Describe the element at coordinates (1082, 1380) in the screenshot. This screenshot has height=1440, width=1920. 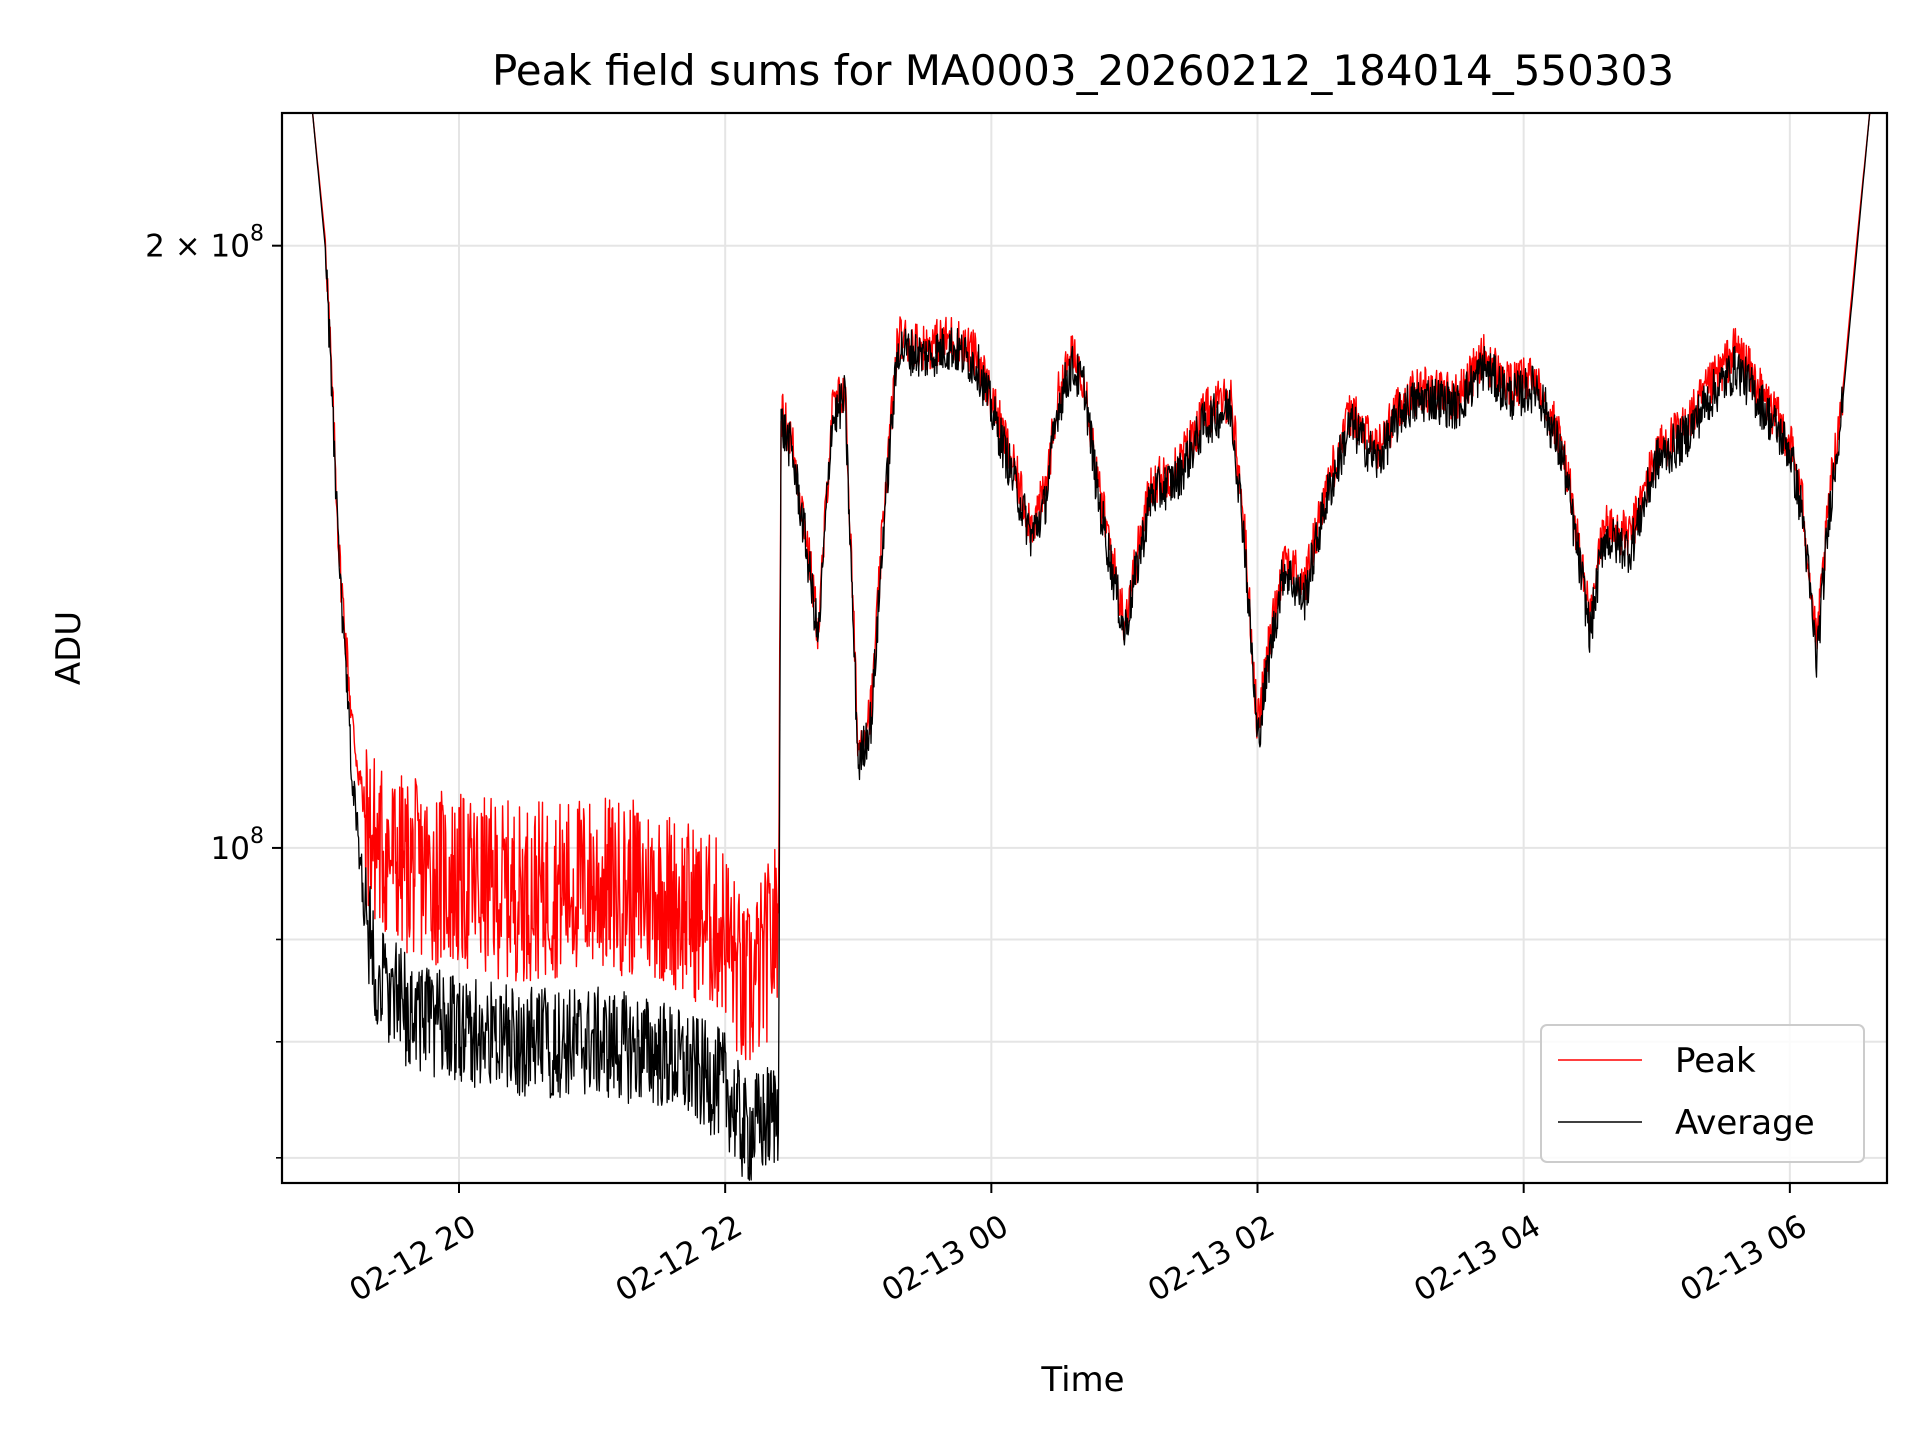
I see `x-axis-label: Time` at that location.